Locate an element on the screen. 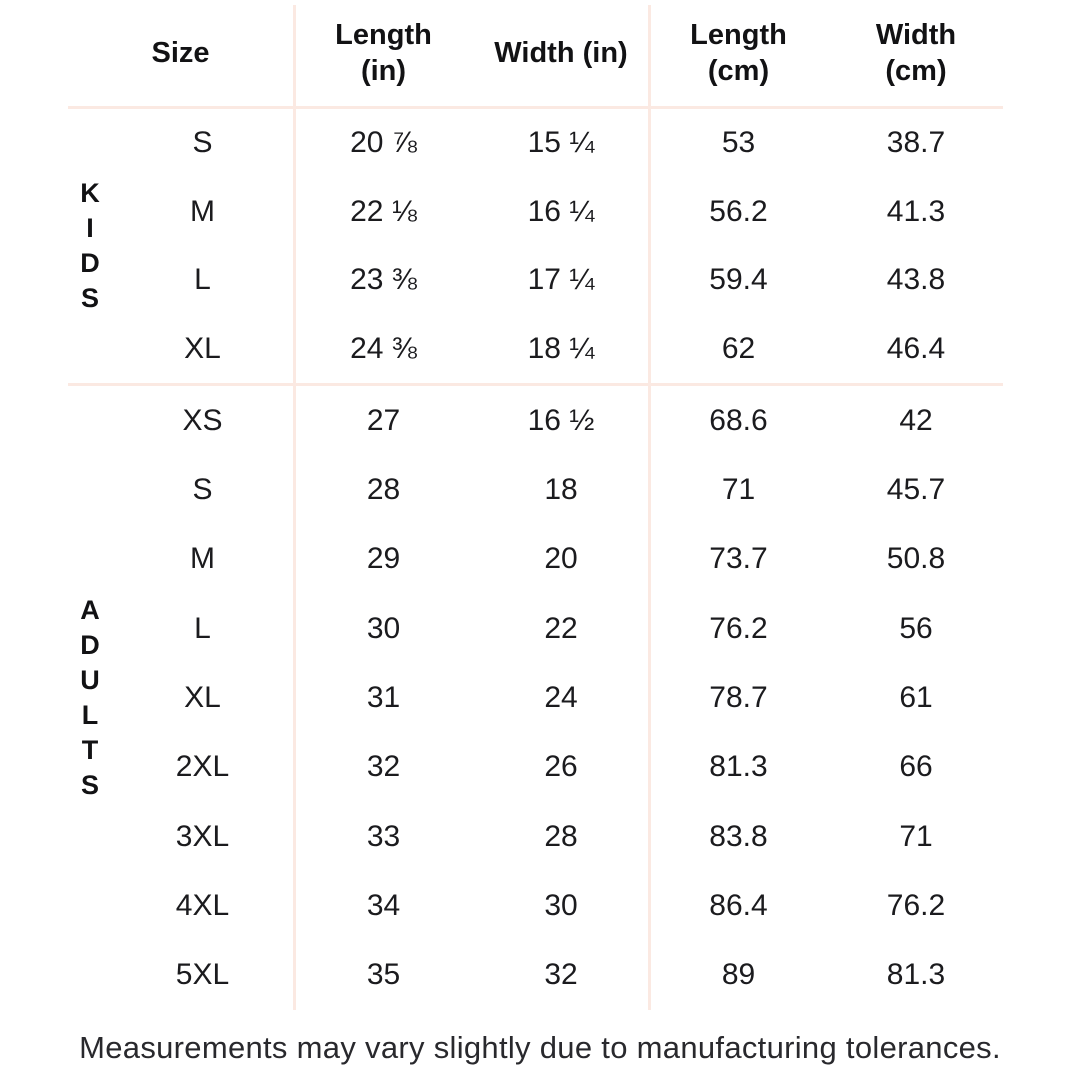 This screenshot has height=1080, width=1080. divider-below-header is located at coordinates (535, 107).